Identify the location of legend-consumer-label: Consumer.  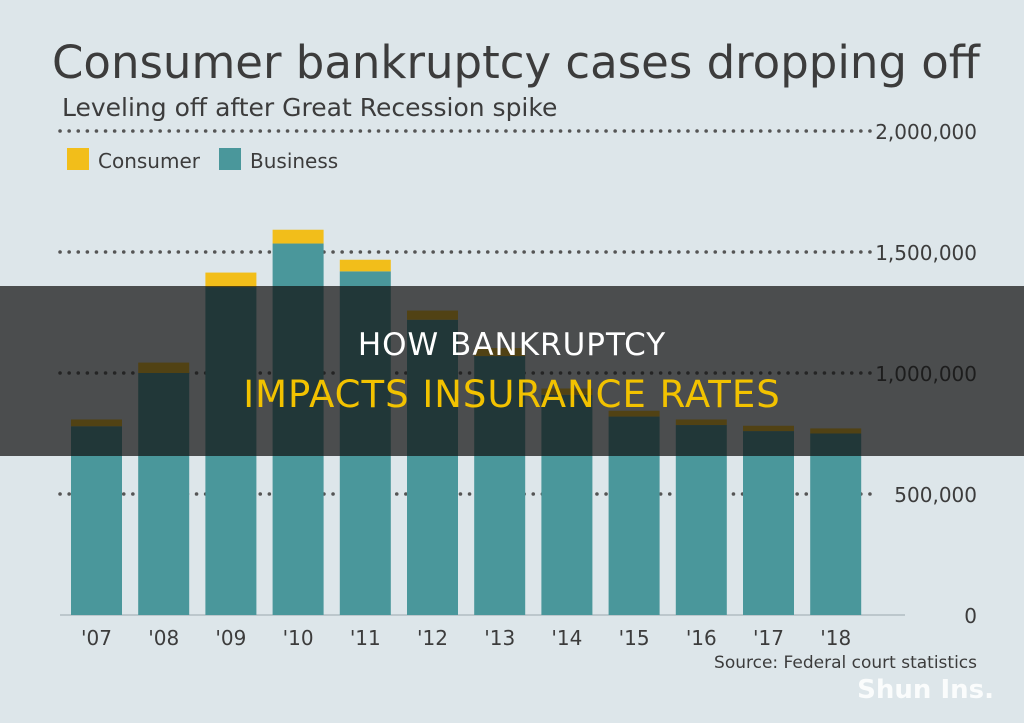
(149, 161).